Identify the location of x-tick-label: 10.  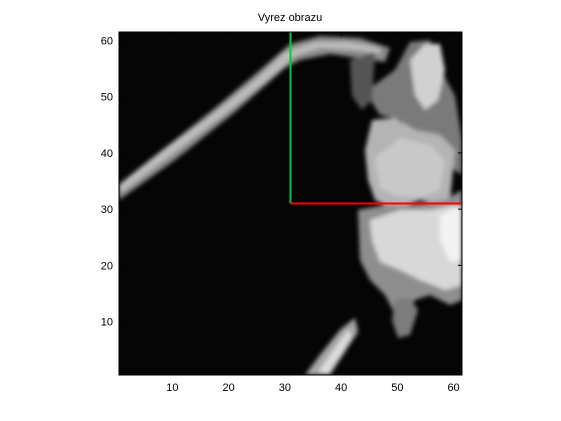
(172, 388).